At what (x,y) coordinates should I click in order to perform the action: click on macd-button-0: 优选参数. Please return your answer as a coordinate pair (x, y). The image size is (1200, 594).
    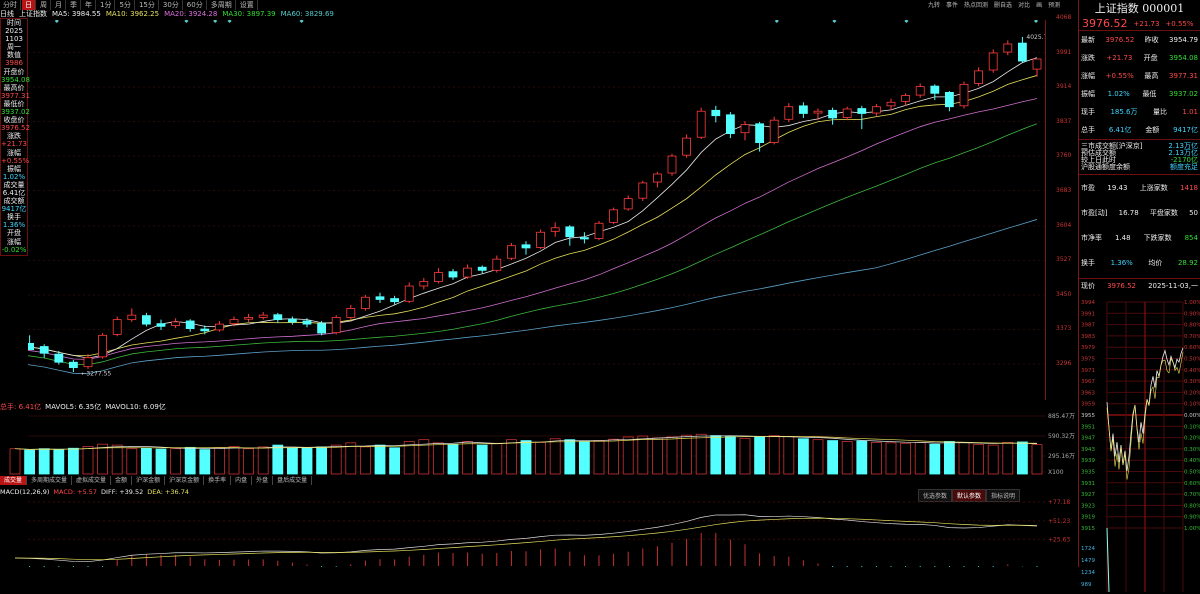
    Looking at the image, I should click on (935, 495).